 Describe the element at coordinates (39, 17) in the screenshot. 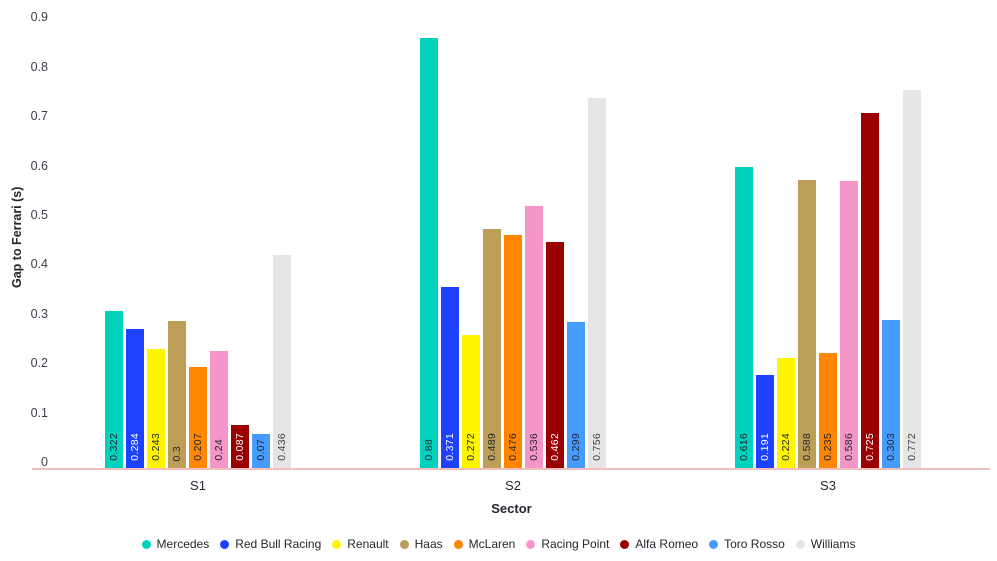

I see `y-tick-label: 0.9` at that location.